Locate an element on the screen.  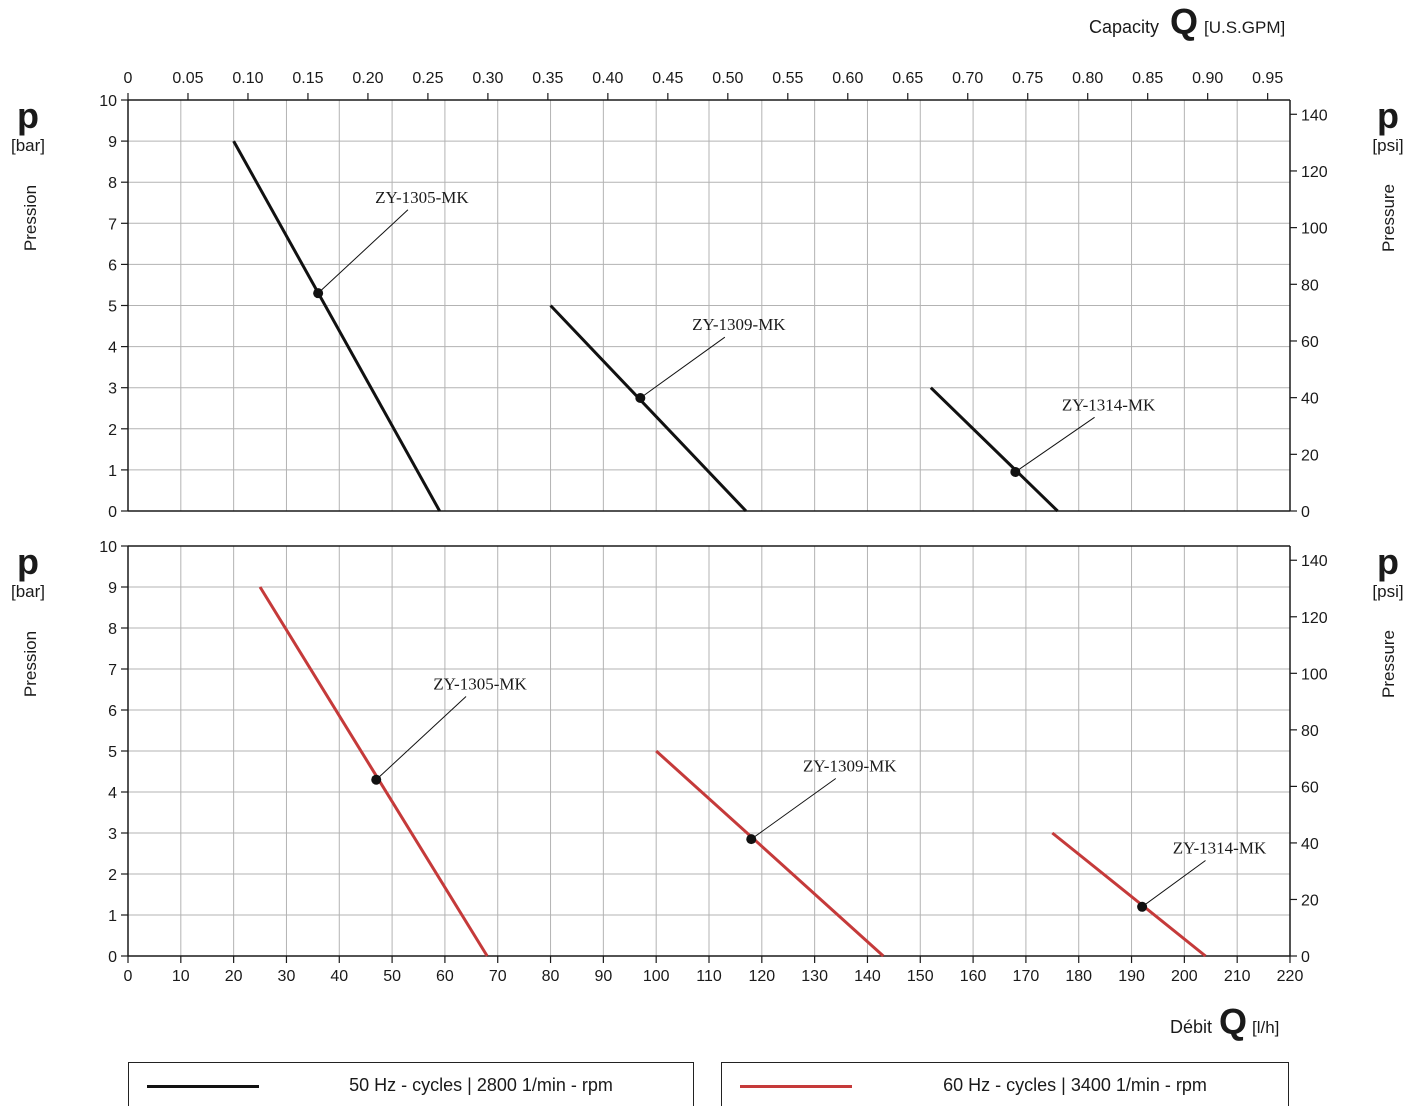
panel1-psi-tick-label: 20 is located at coordinates (1310, 455).